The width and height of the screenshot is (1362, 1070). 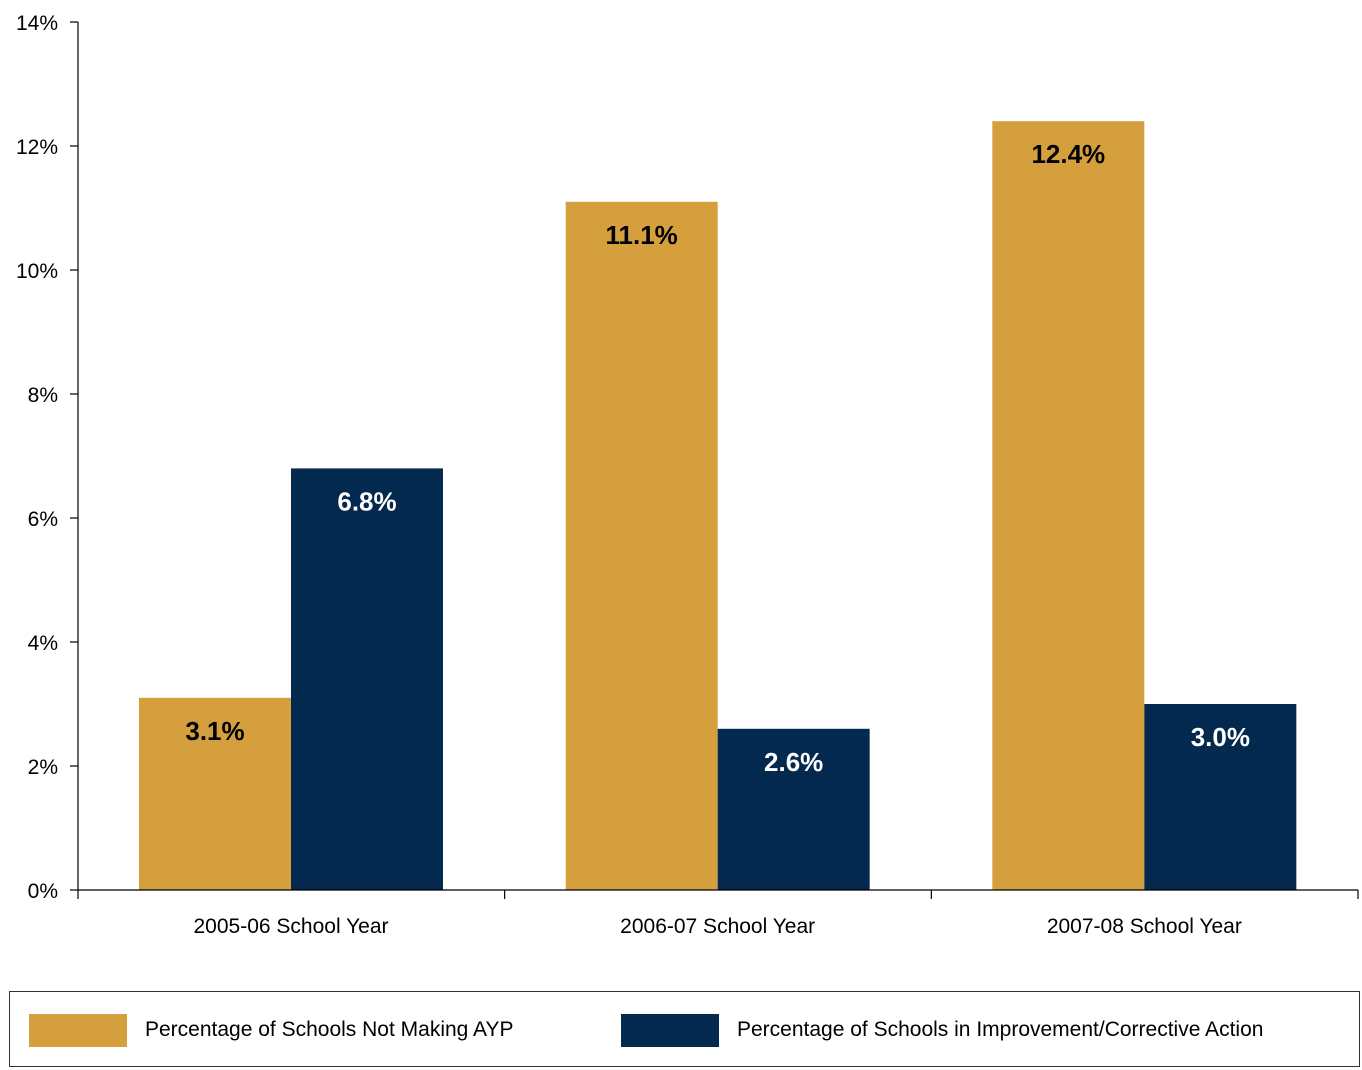 What do you see at coordinates (291, 926) in the screenshot?
I see `x-tick-label-0: 2005-06 School Year` at bounding box center [291, 926].